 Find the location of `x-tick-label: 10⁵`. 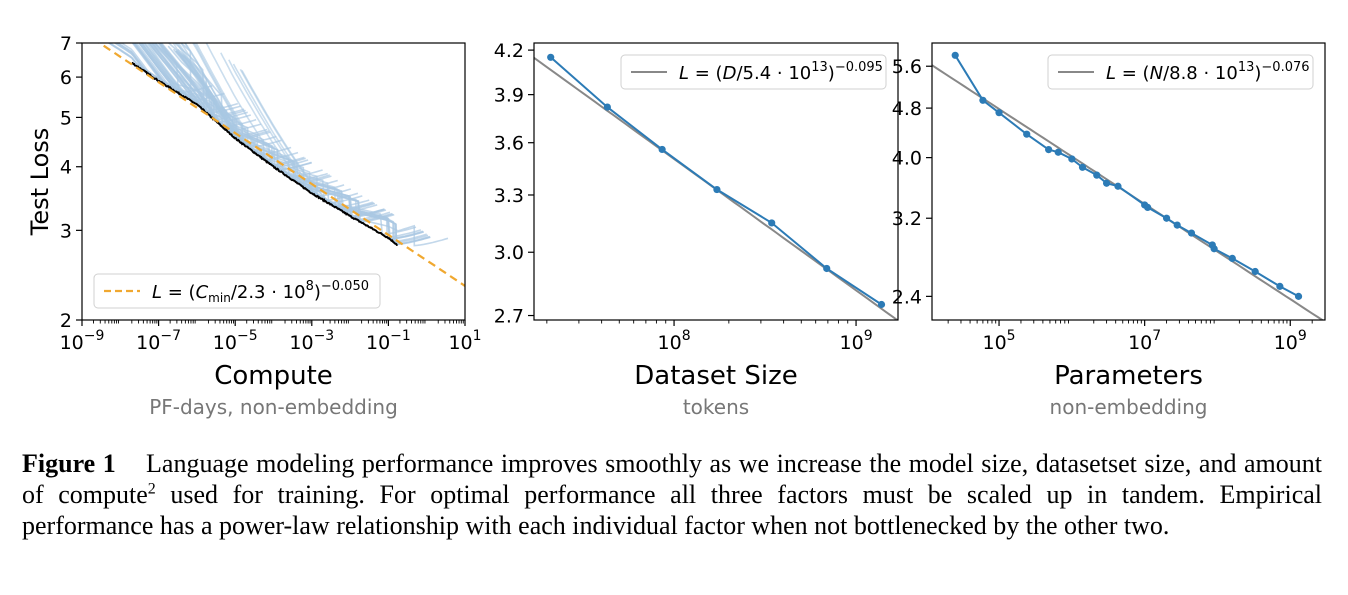

x-tick-label: 10⁵ is located at coordinates (998, 341).